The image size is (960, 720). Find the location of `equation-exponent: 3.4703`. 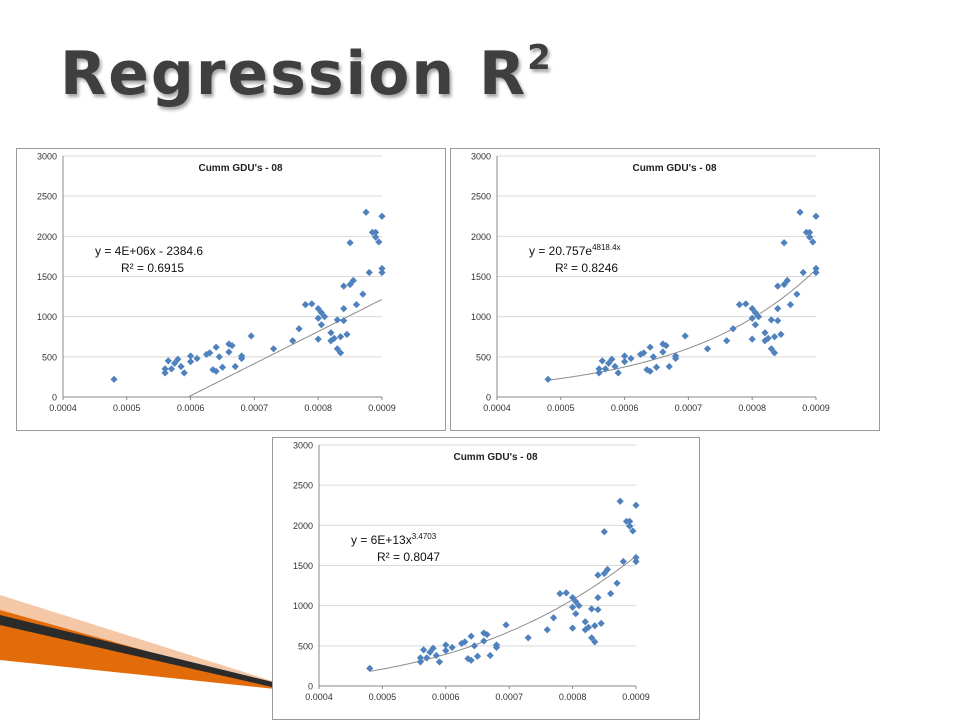

equation-exponent: 3.4703 is located at coordinates (424, 536).